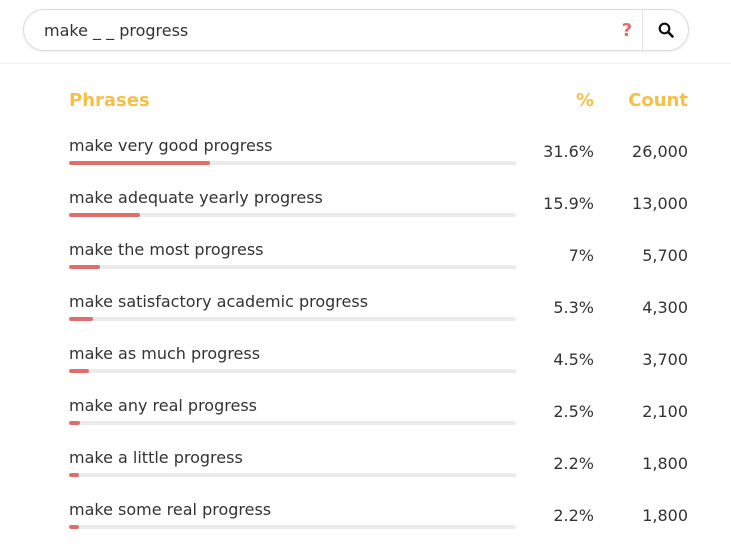  Describe the element at coordinates (365, 468) in the screenshot. I see `result-row: make a little progress 2.2% 1,800` at that location.